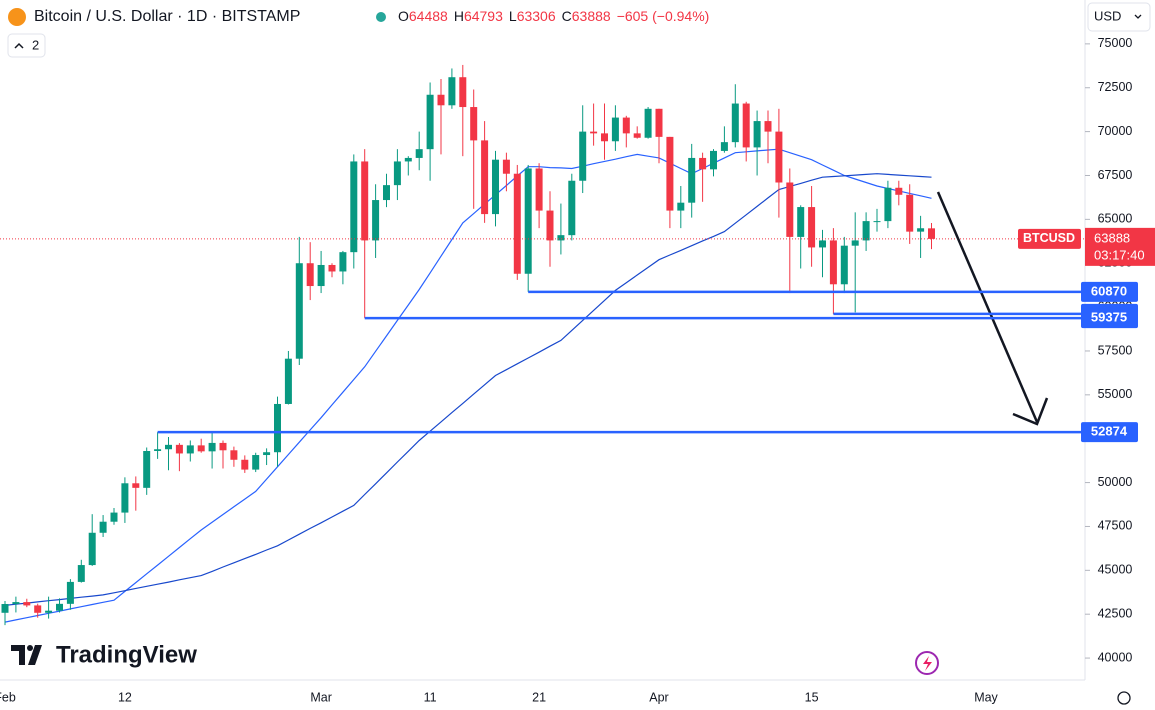 The image size is (1155, 710). What do you see at coordinates (483, 16) in the screenshot?
I see `ohlc-value: 64793` at bounding box center [483, 16].